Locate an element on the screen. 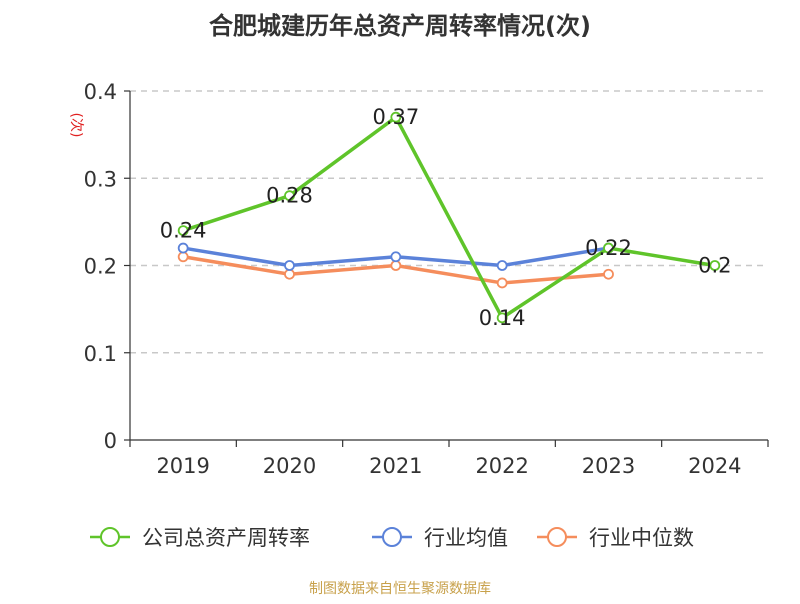  source-footer: 制图数据来自恒生聚源数据库 is located at coordinates (400, 589).